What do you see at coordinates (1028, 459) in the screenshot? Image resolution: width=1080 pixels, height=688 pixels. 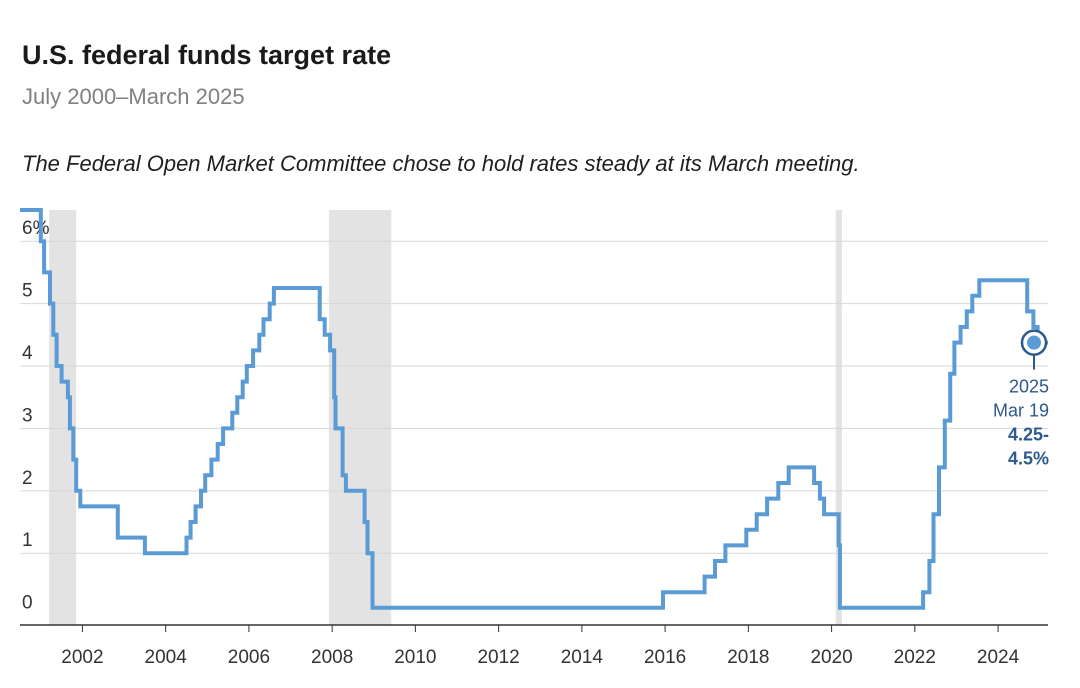 I see `annotation-value-line2: 4.5%` at bounding box center [1028, 459].